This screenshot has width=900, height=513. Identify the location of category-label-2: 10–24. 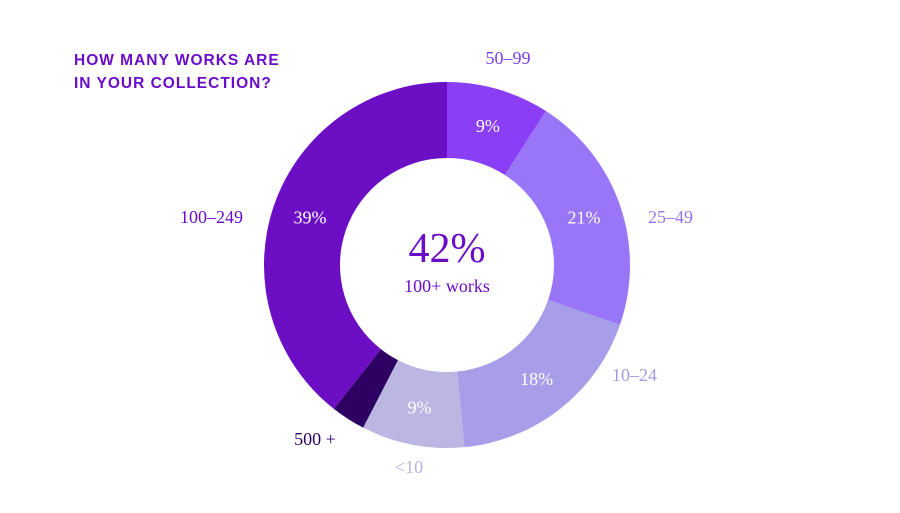
(634, 375).